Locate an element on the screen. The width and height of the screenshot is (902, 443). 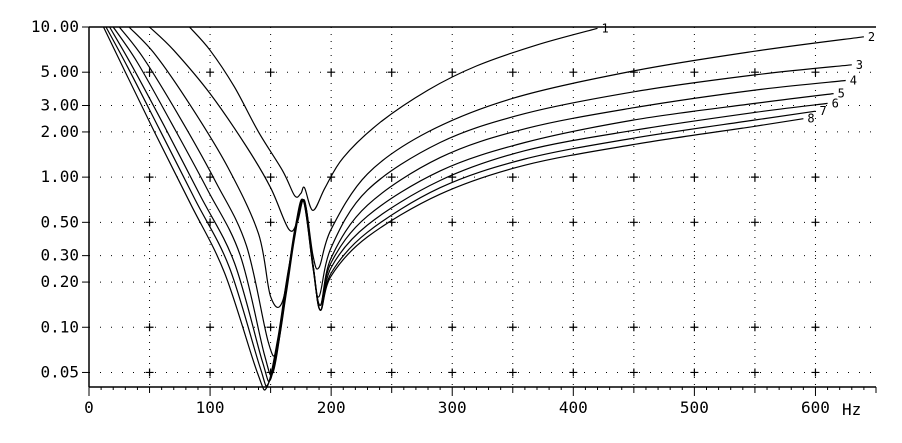
y-tick-label: 0.05 is located at coordinates (59, 371).